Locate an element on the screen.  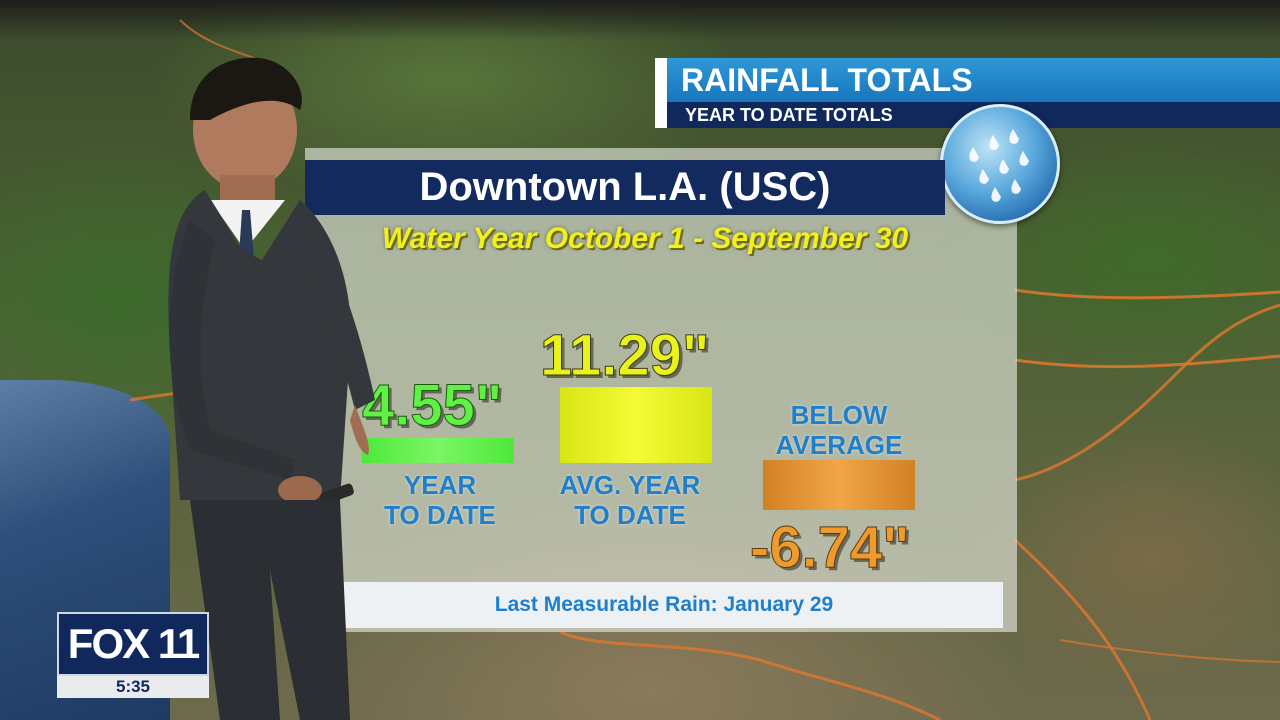
broadcast-time: 5:35 is located at coordinates (133, 687).